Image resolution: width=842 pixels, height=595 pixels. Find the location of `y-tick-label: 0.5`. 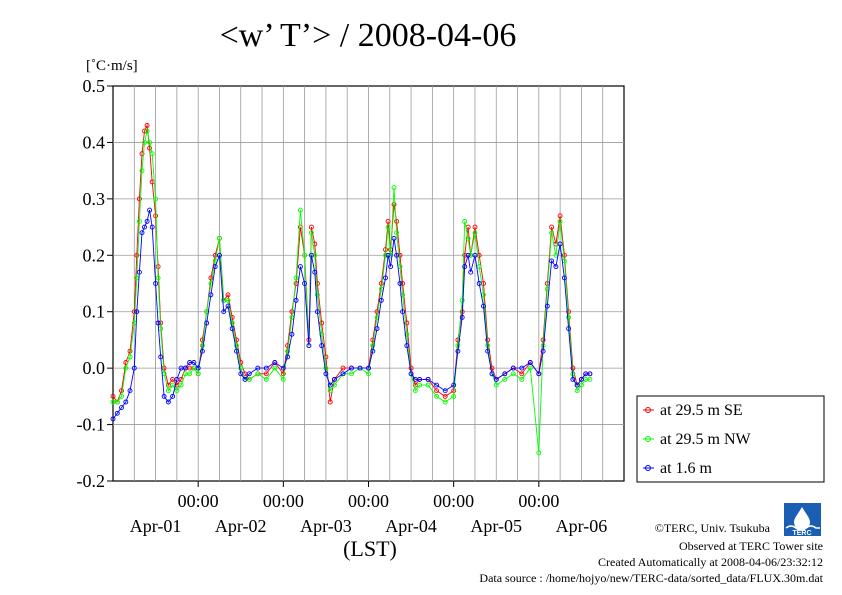

y-tick-label: 0.5 is located at coordinates (94, 86).